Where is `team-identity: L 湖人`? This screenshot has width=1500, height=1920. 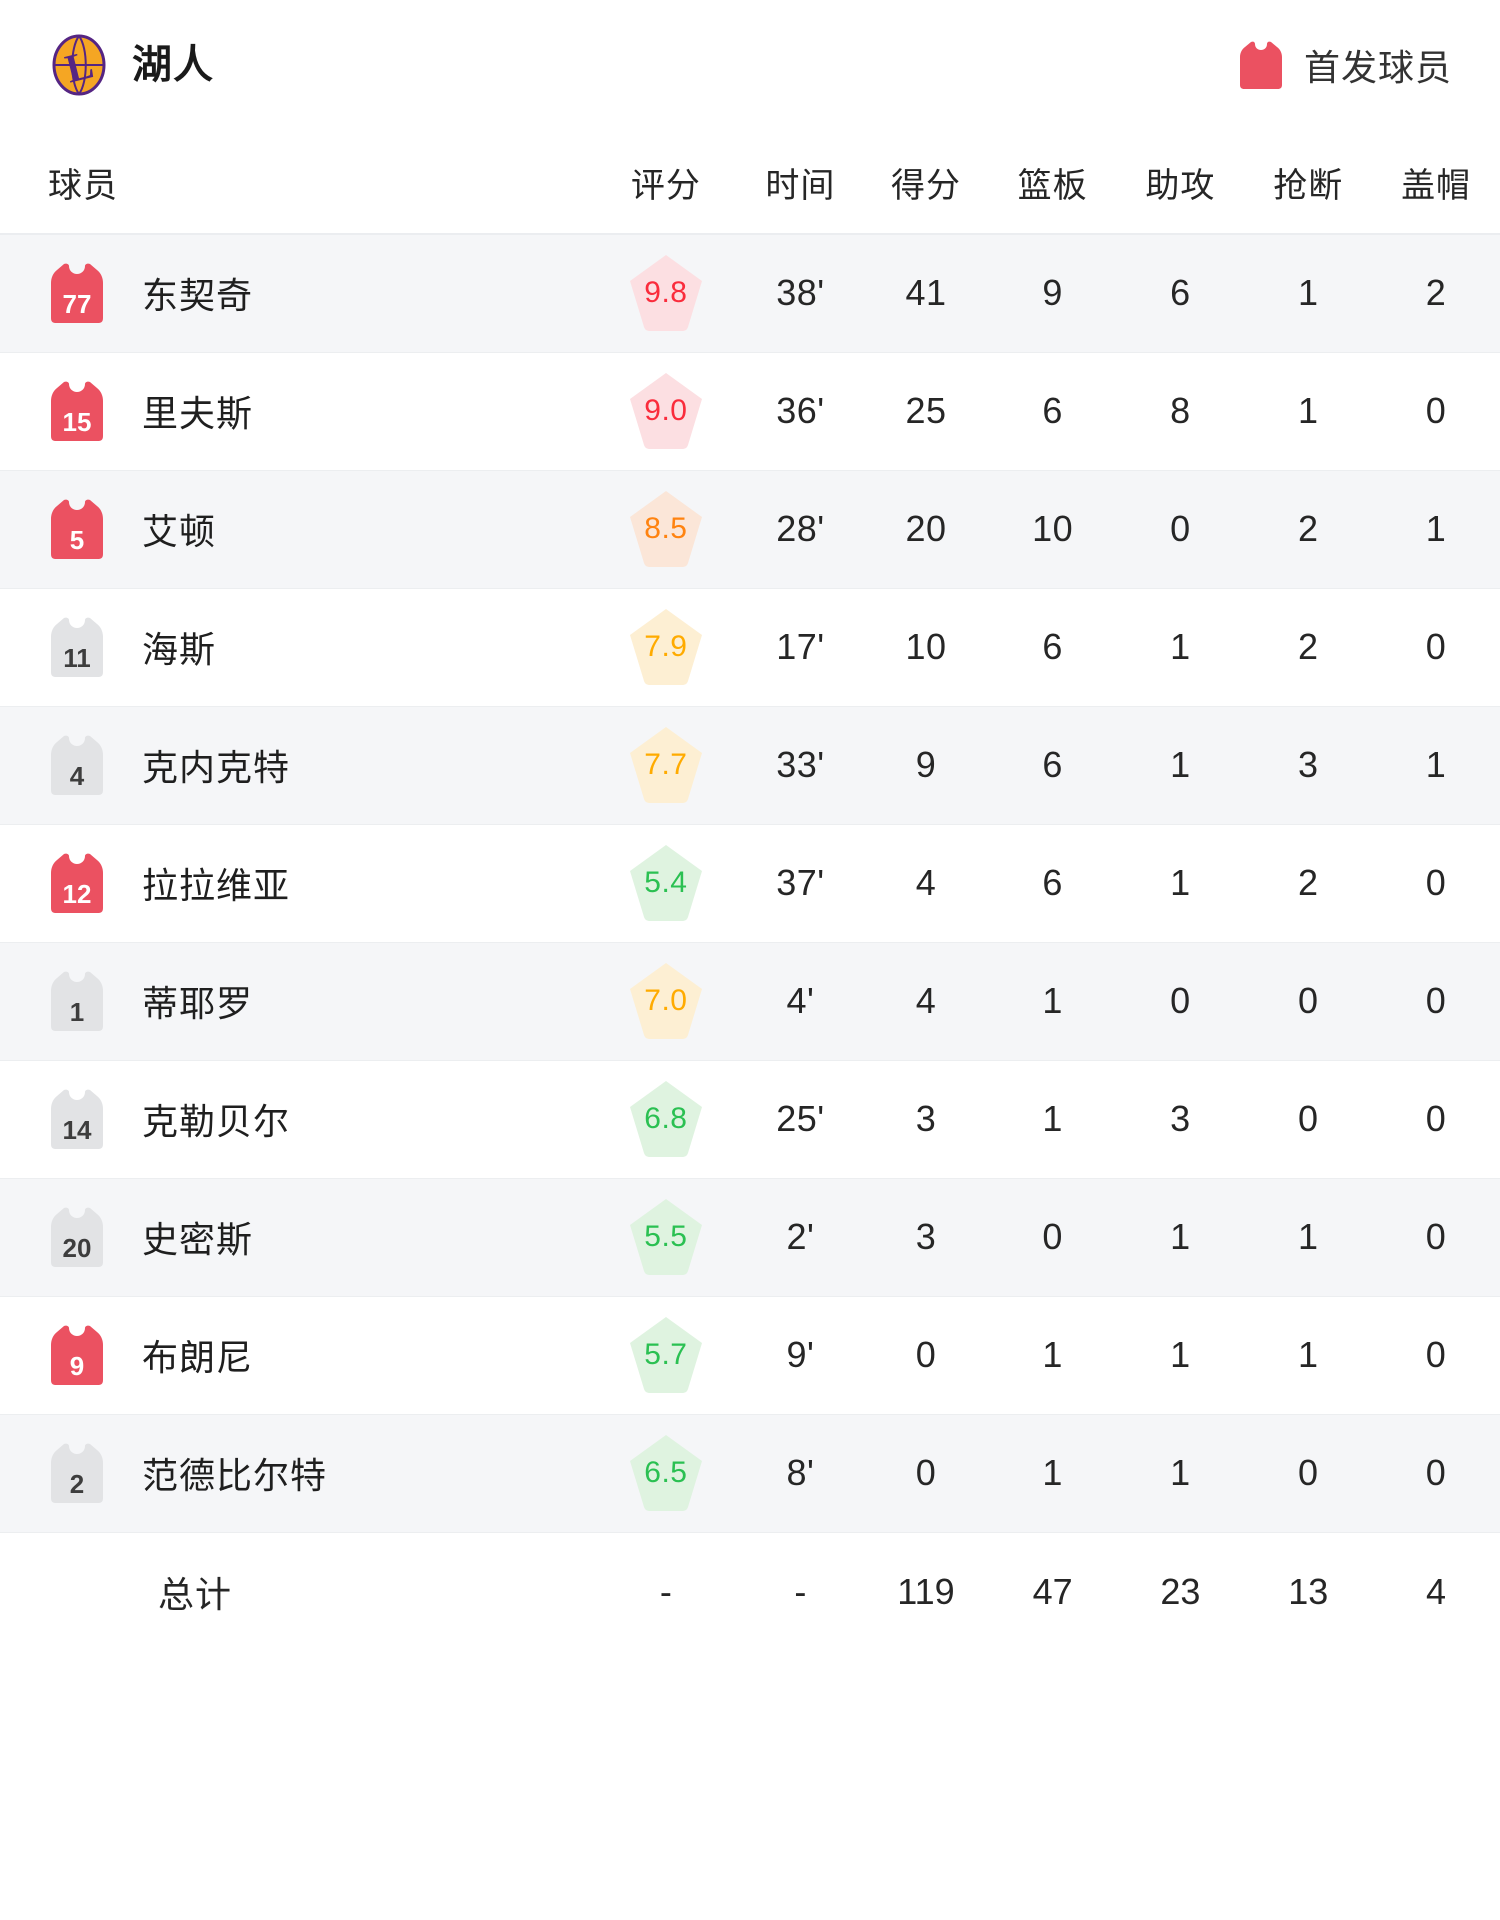 team-identity: L 湖人 is located at coordinates (131, 65).